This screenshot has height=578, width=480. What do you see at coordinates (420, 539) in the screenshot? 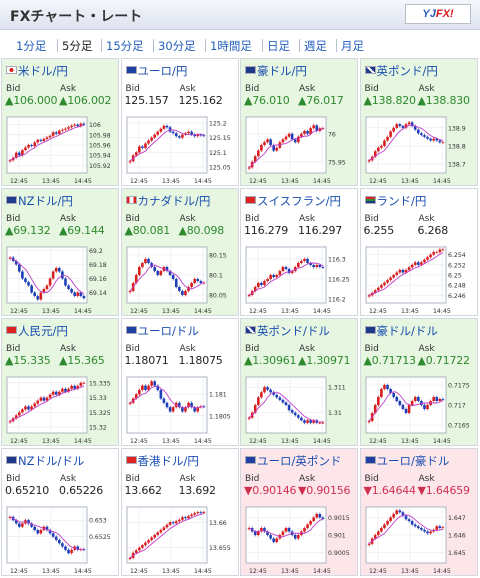
I see `mini-chart: 1.647 1.646 1.645 12:45 13:45 14:45` at bounding box center [420, 539].